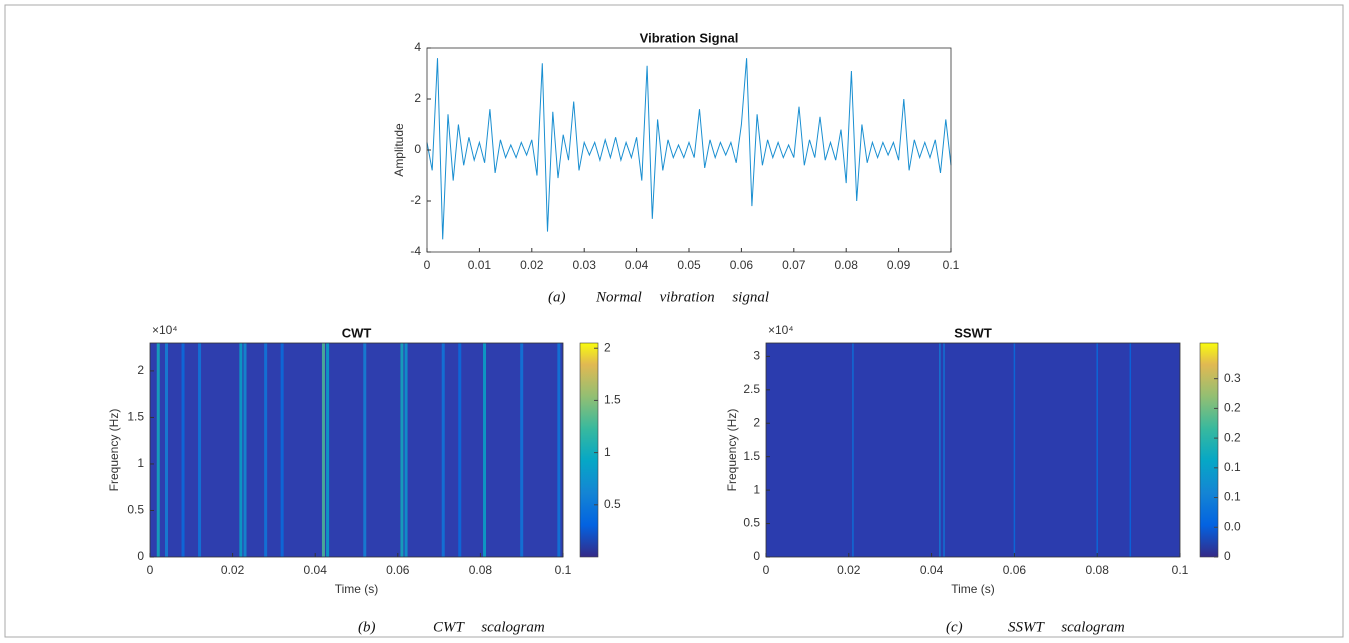 The image size is (1349, 643). I want to click on y-tick-label: 3, so click(756, 356).